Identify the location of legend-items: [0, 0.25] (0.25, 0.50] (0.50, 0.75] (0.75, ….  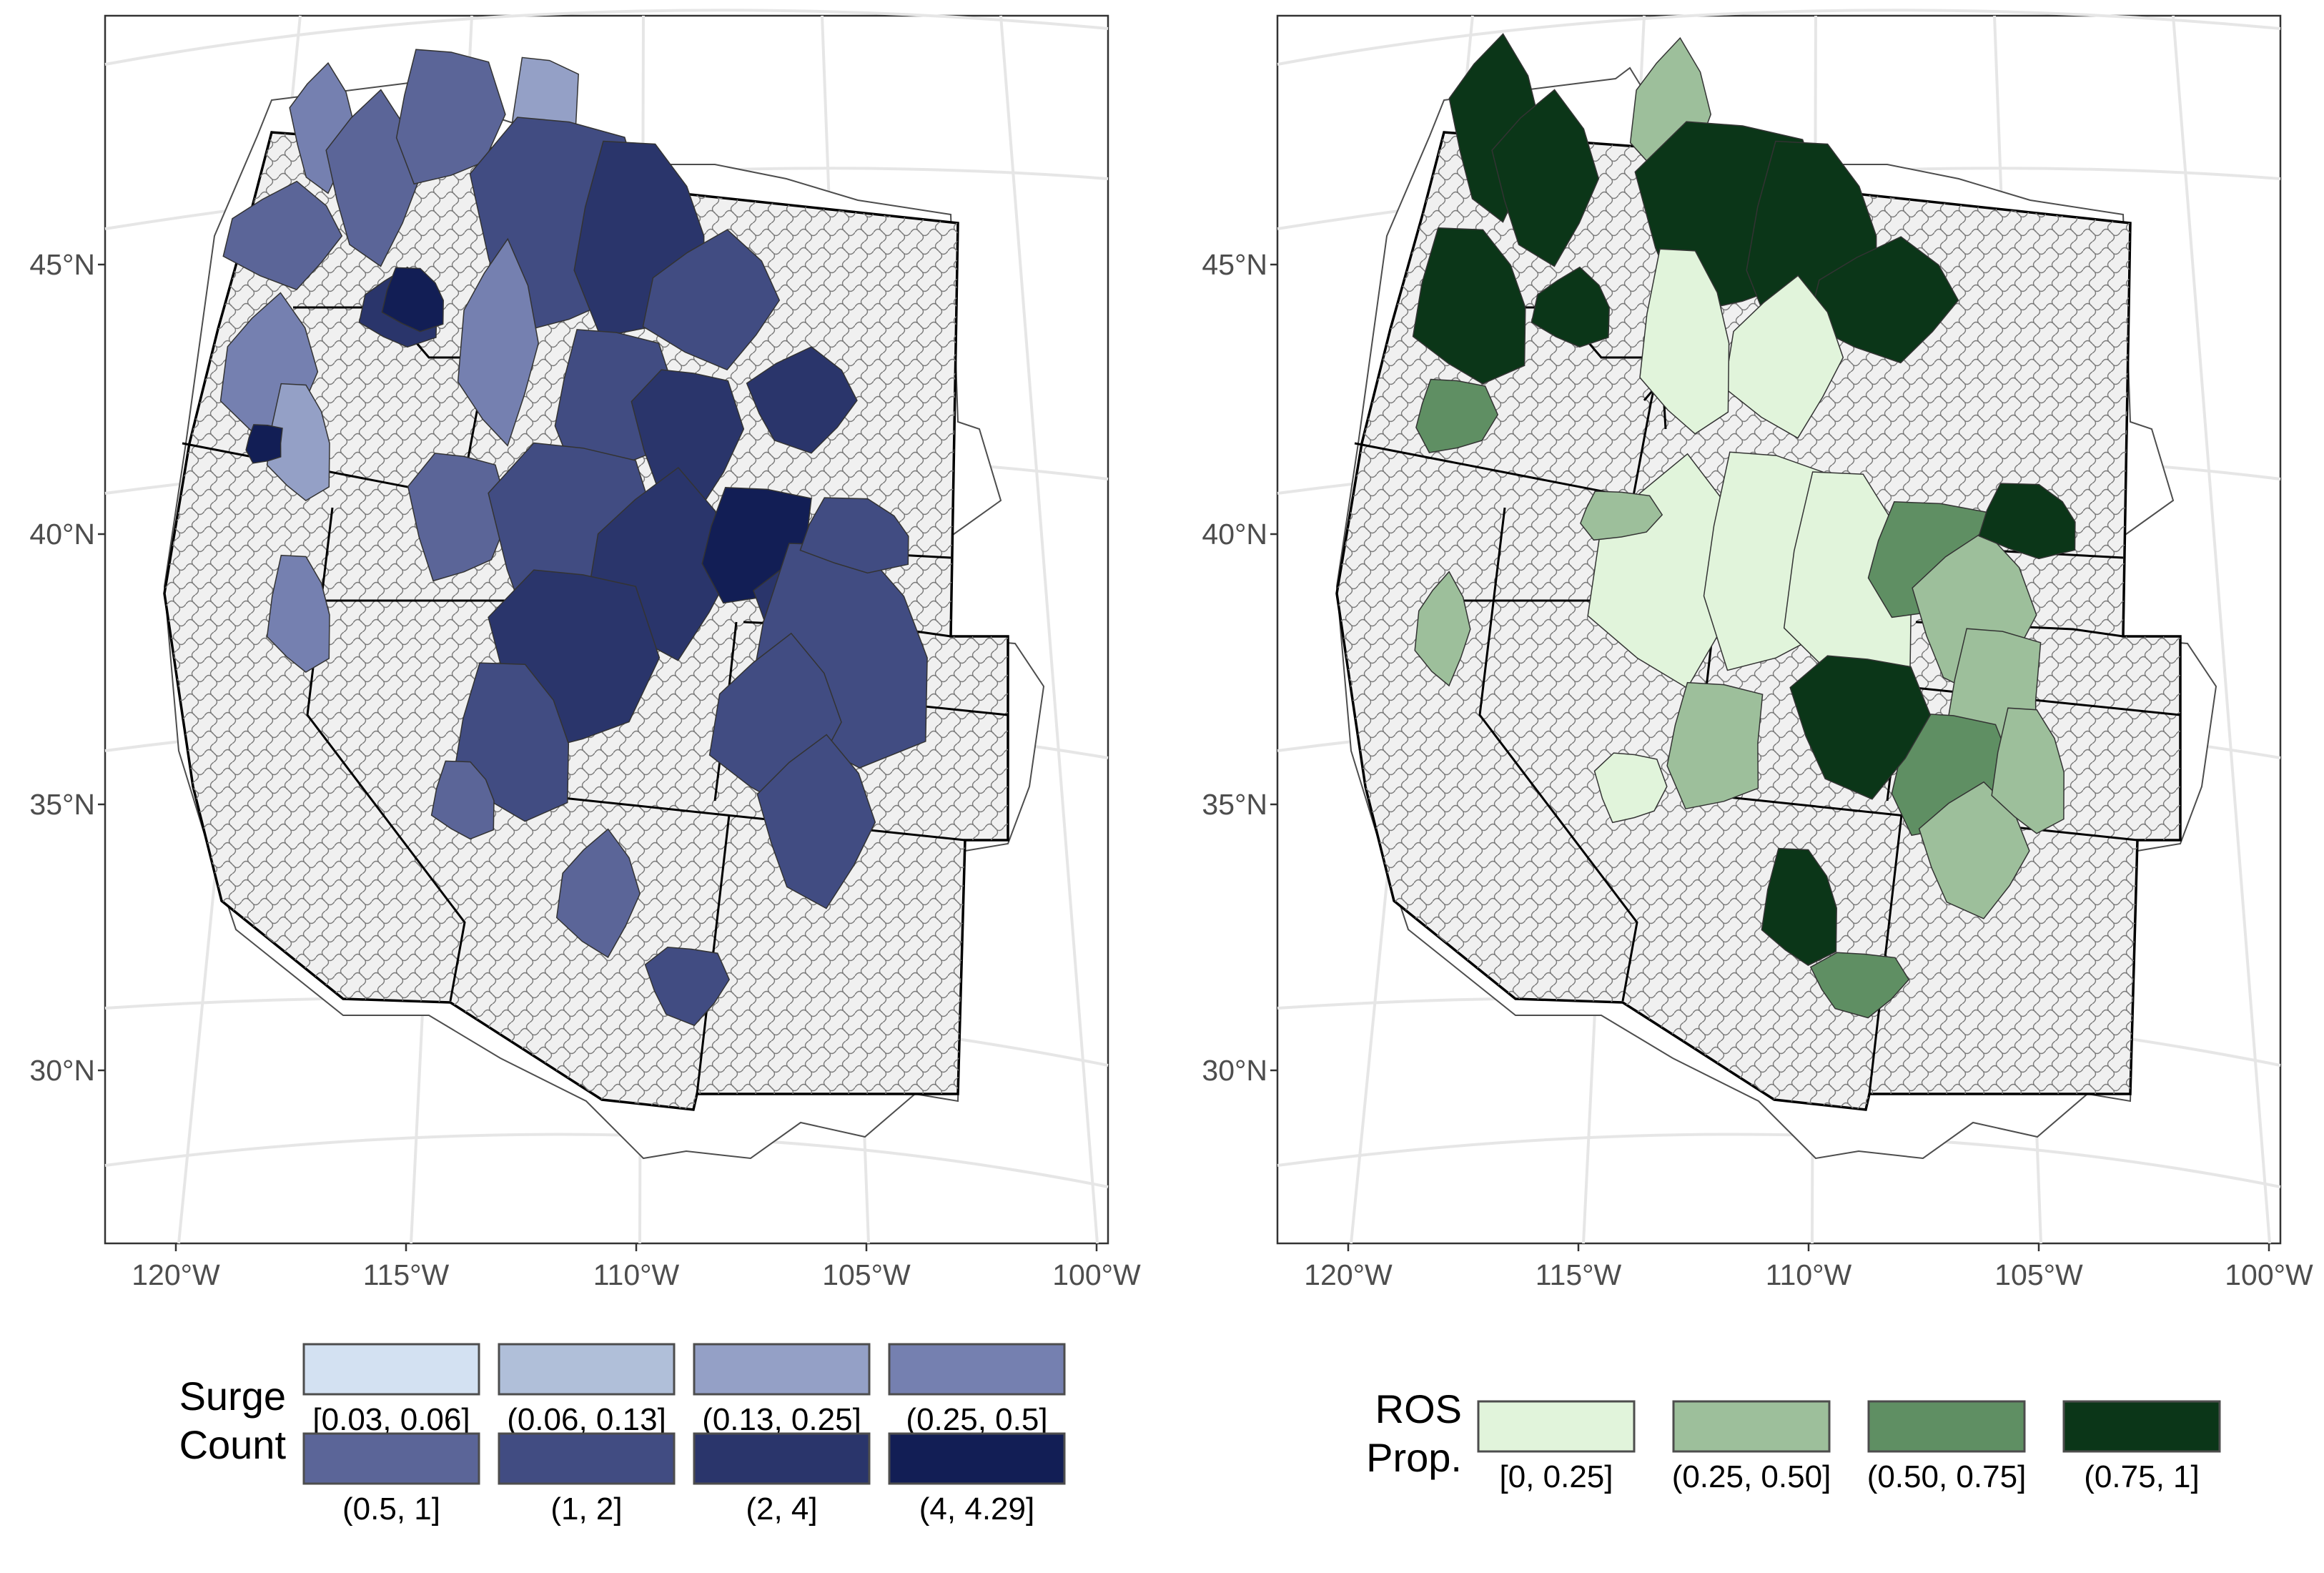
(1849, 1447).